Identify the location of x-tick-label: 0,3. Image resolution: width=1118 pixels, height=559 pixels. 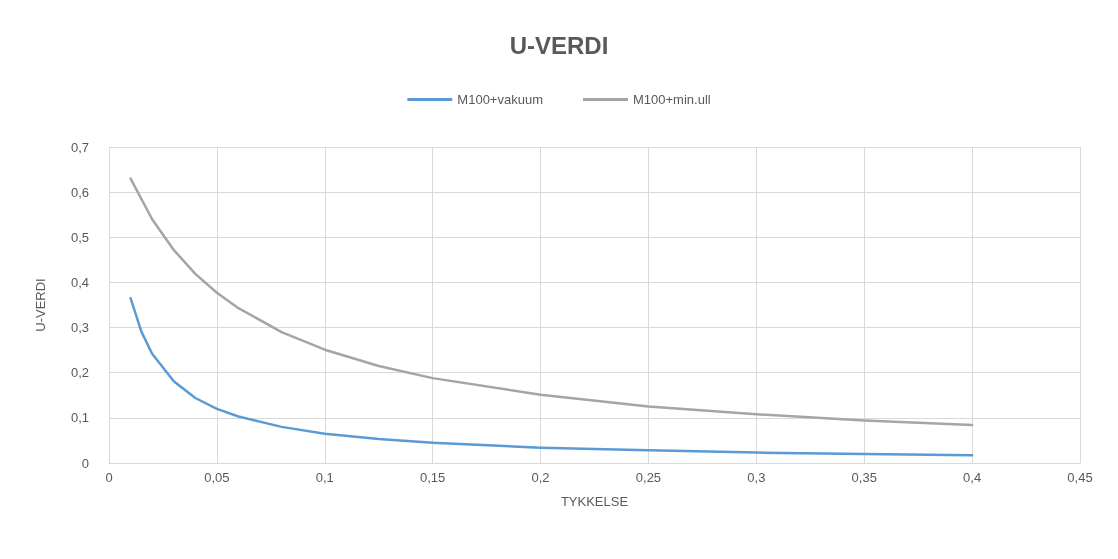
(756, 477).